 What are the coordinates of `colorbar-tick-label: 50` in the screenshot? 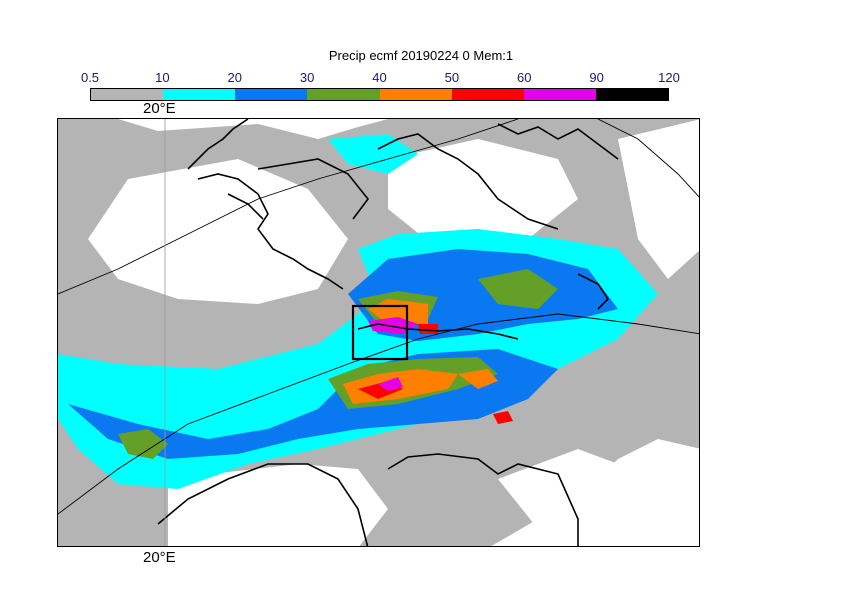 It's located at (452, 77).